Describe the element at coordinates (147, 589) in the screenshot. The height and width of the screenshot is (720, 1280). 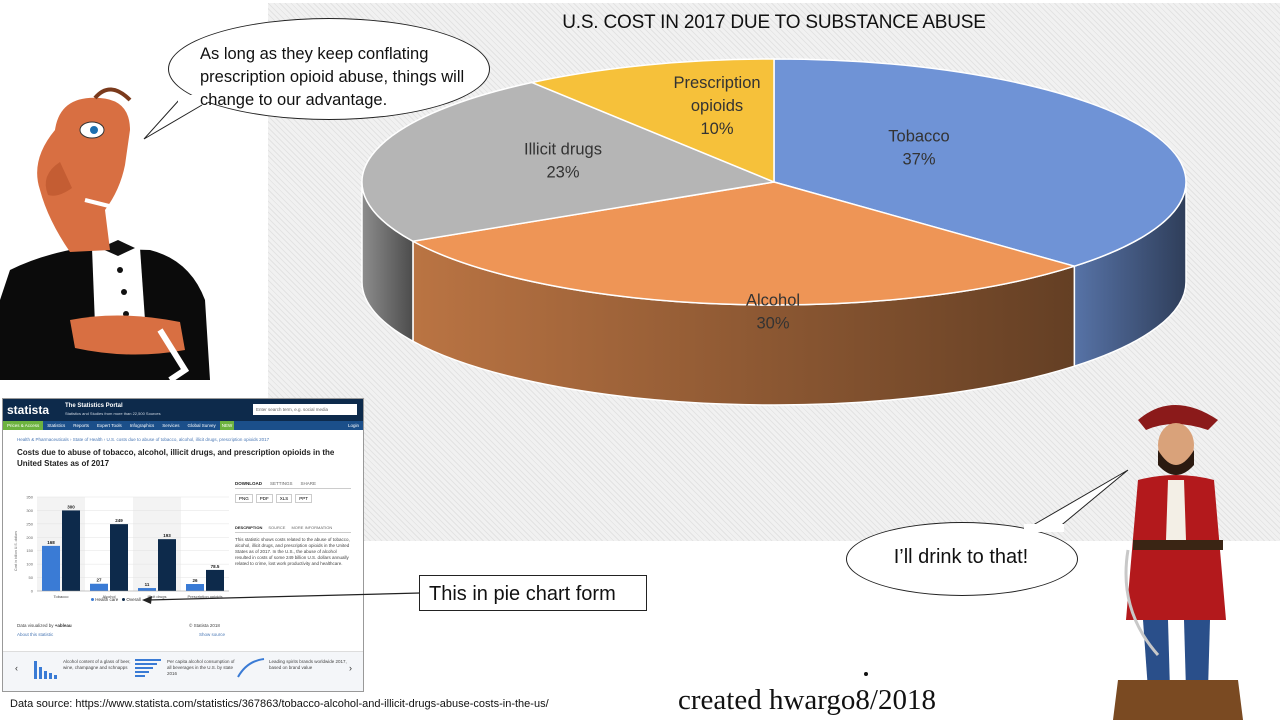
I see `bar-illicit-drugs-health-care` at that location.